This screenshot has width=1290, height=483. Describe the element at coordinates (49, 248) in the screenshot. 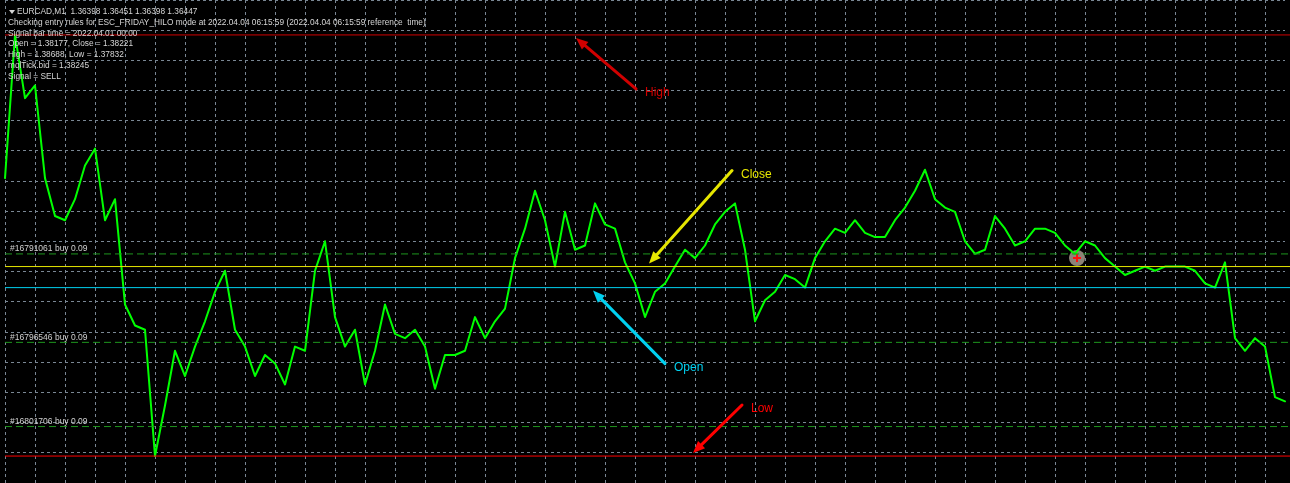

I see `ref-line-label: #16791061 buy 0.09` at that location.